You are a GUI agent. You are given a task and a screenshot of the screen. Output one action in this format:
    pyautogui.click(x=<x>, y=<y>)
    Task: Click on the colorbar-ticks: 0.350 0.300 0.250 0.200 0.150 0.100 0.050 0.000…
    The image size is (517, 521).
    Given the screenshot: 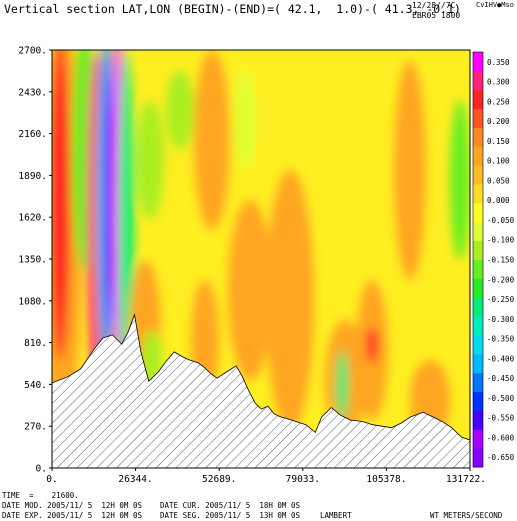 What is the action you would take?
    pyautogui.click(x=501, y=260)
    